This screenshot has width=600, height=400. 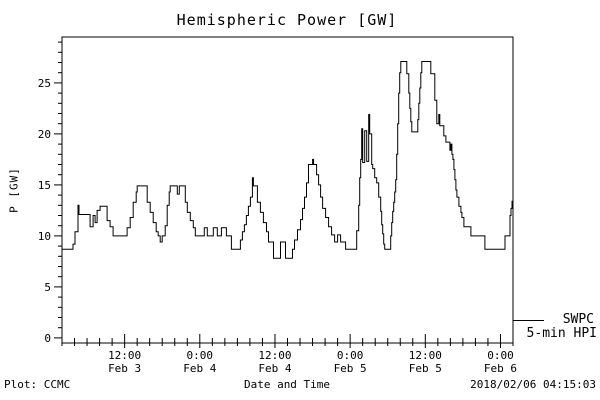 I want to click on y-tick-label: 20, so click(x=44, y=134).